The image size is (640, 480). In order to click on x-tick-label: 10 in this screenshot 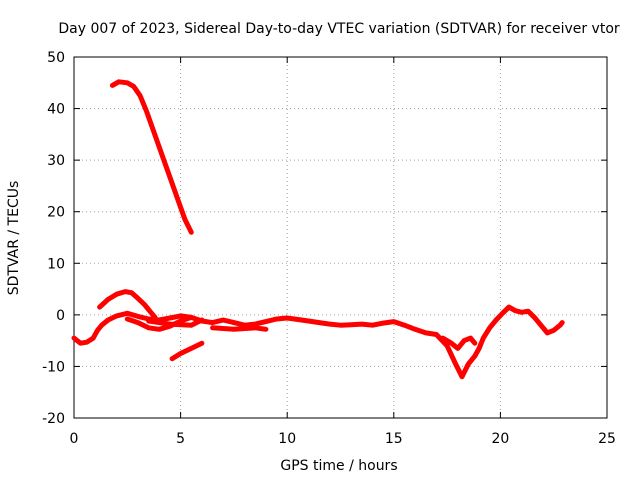, I will do `click(287, 439)`.